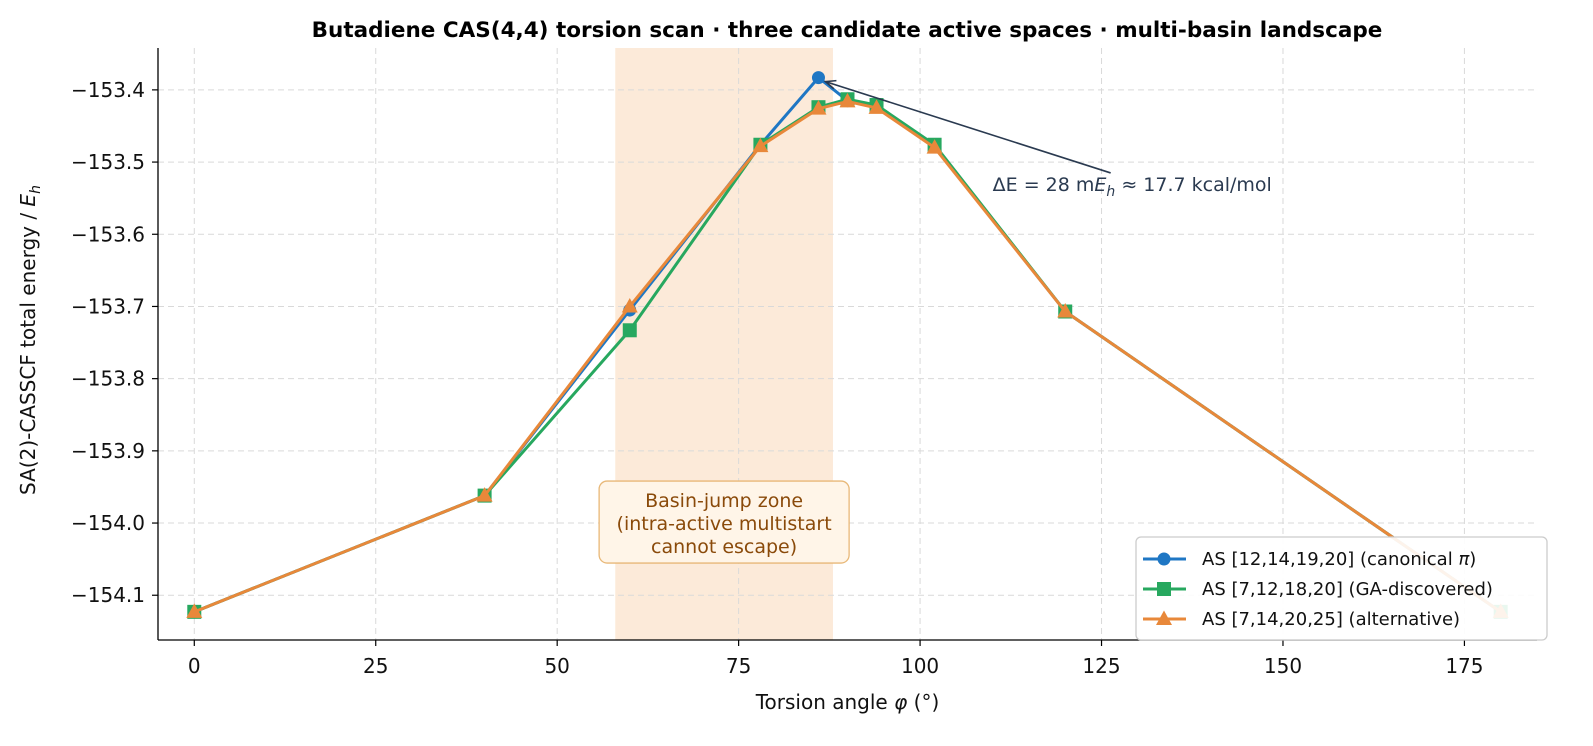 This screenshot has width=1593, height=746. I want to click on y-tick-label: −154.0, so click(108, 523).